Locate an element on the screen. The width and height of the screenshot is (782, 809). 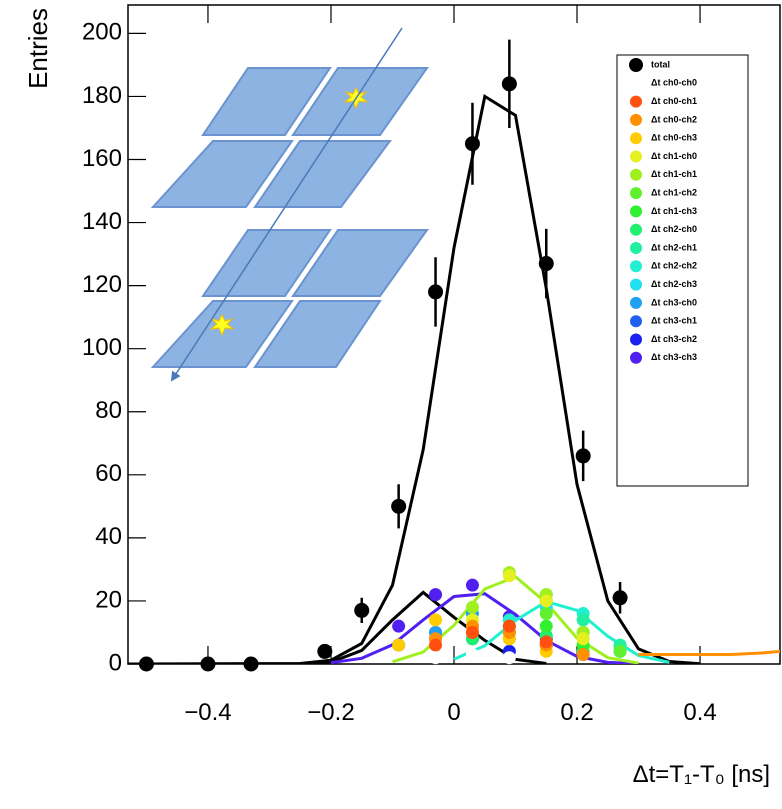
legend-label: Δt ch0-ch0 is located at coordinates (674, 83).